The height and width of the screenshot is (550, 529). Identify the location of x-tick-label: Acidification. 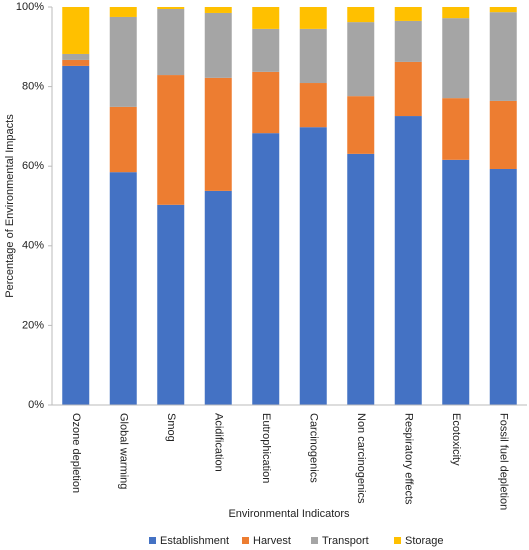
(218, 442).